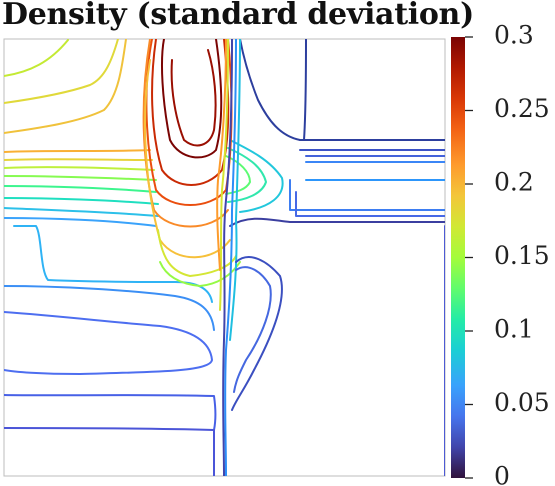 The height and width of the screenshot is (486, 555). Describe the element at coordinates (522, 108) in the screenshot. I see `colorbar-tick-label: 0.25` at that location.